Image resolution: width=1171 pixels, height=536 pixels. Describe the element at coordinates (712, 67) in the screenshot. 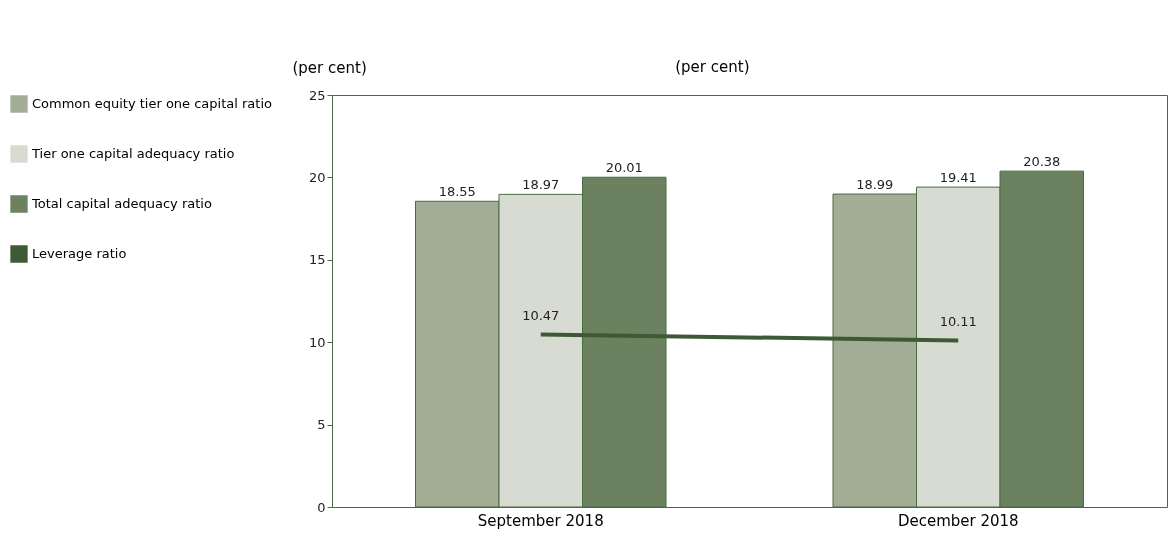

I see `text: (per cent)` at that location.